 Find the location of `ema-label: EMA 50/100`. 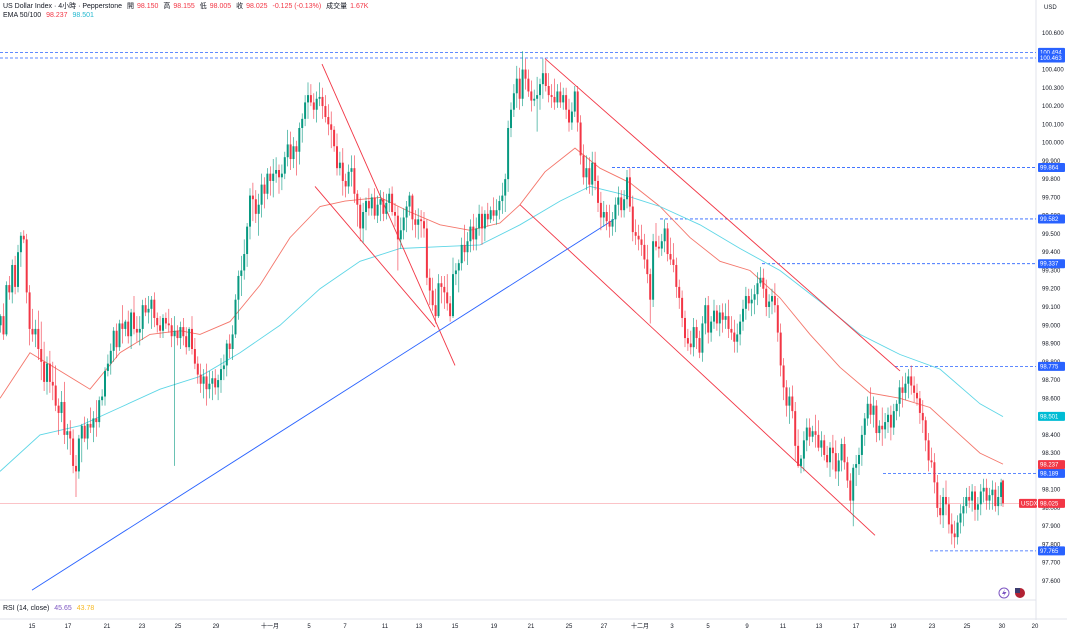

ema-label: EMA 50/100 is located at coordinates (22, 15).